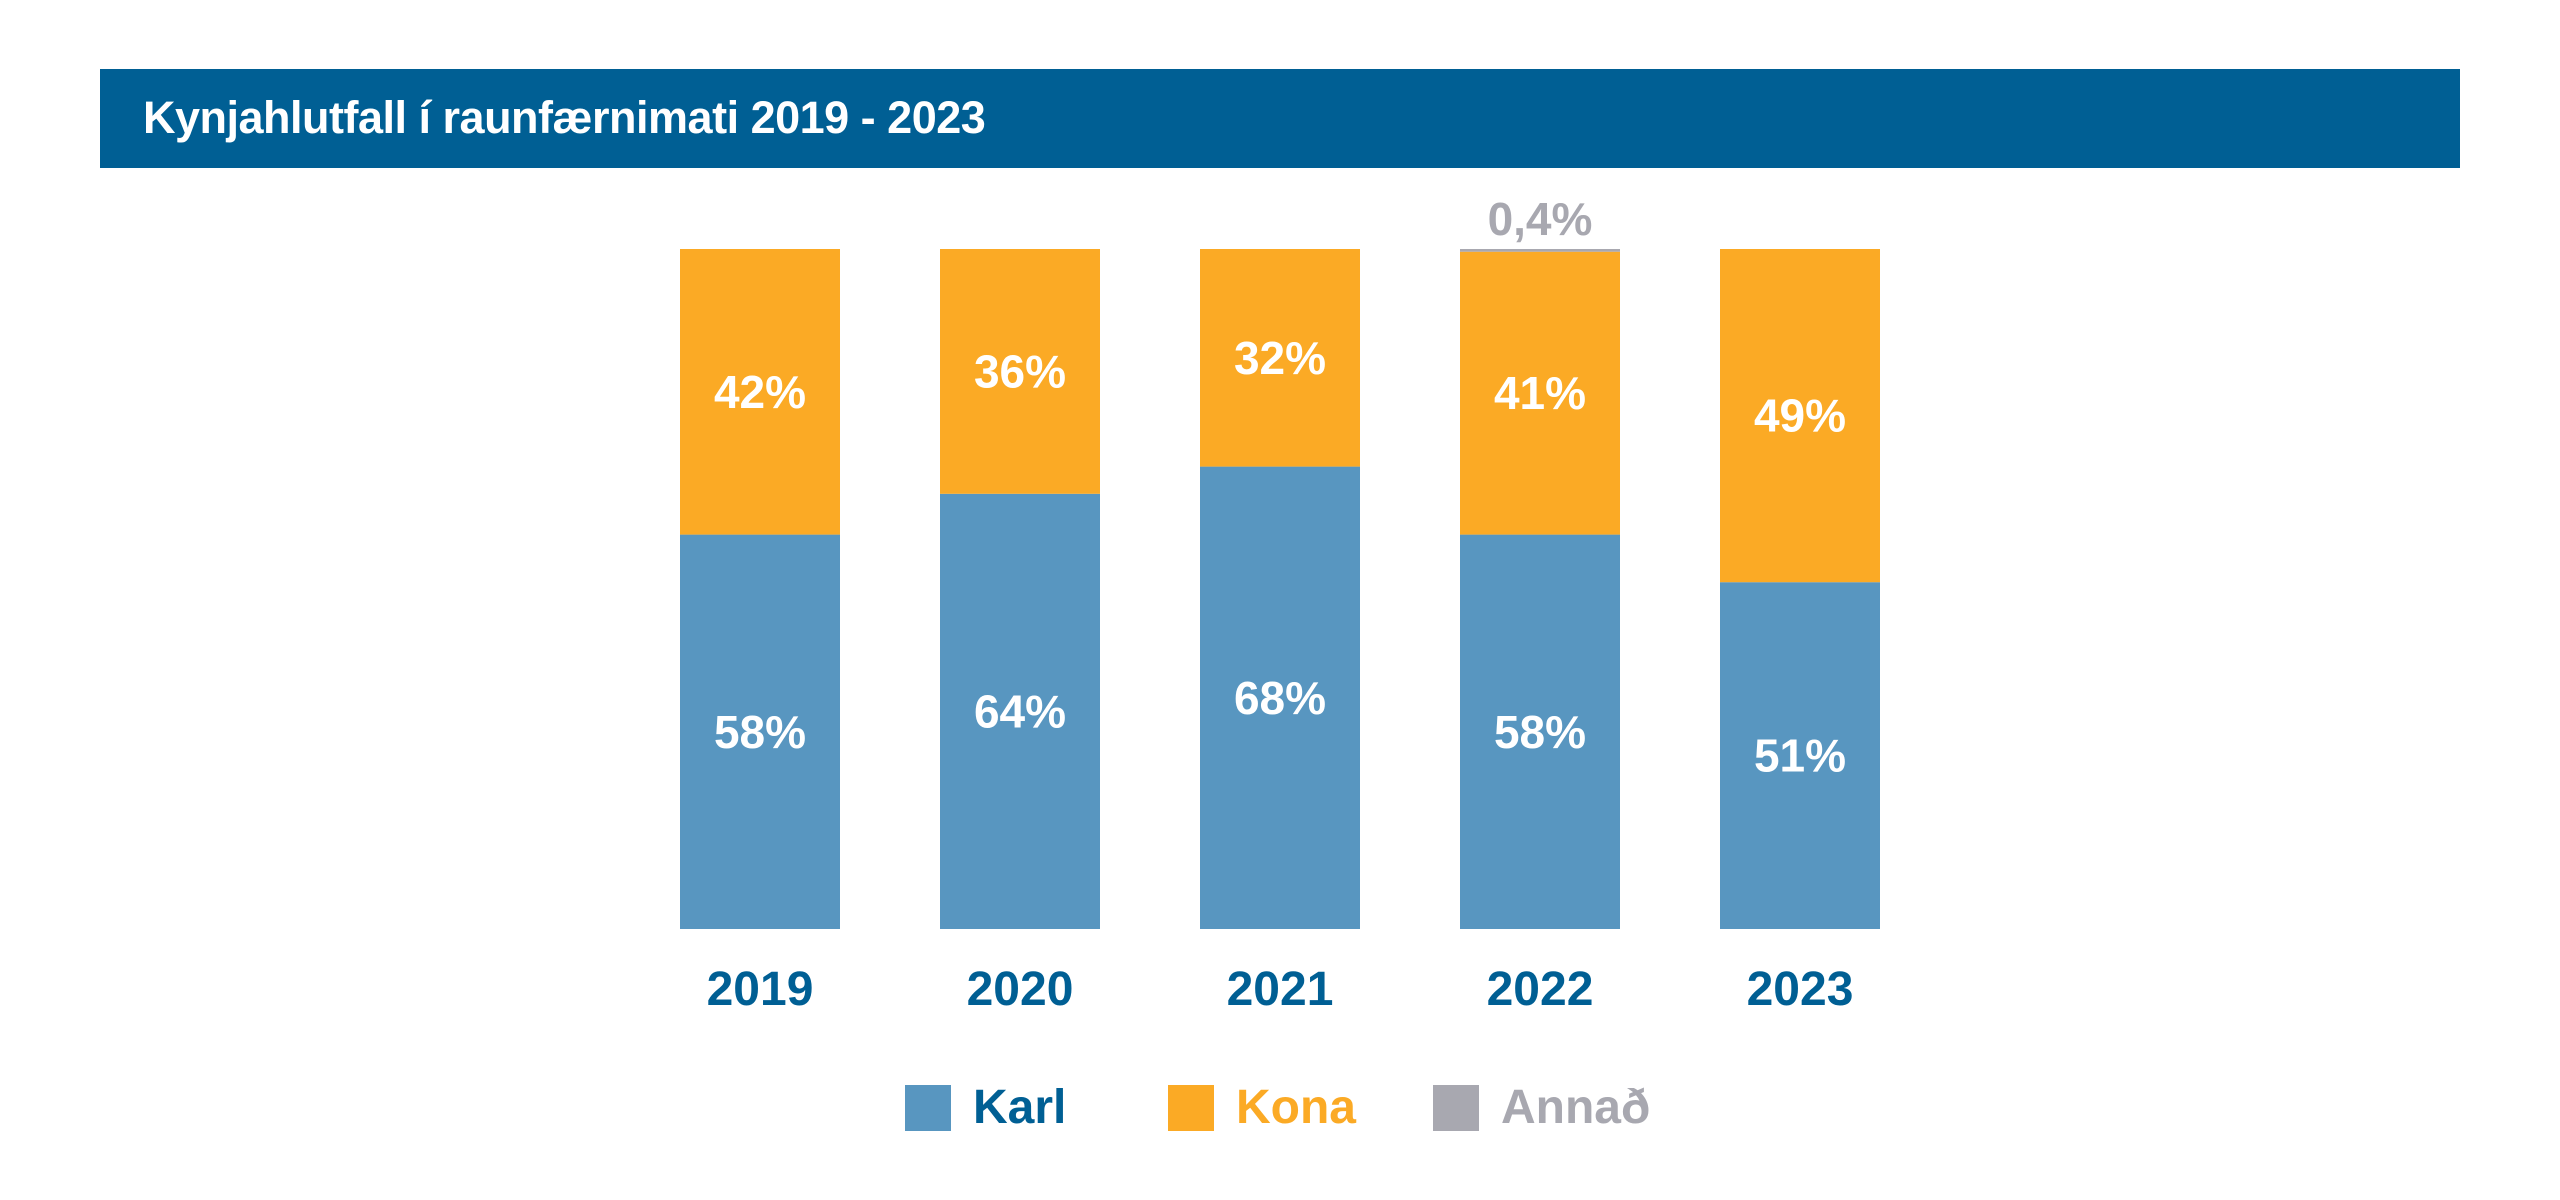  I want to click on data-label-karl-2020: 64%, so click(1020, 711).